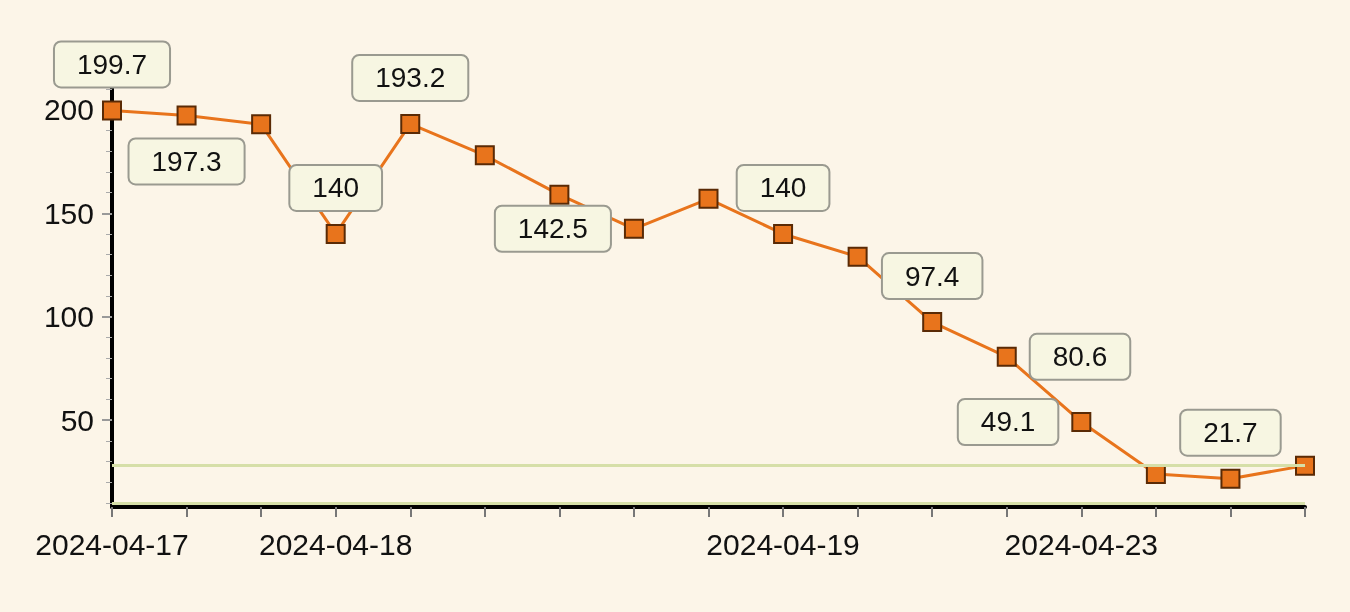 Image resolution: width=1350 pixels, height=612 pixels. Describe the element at coordinates (77, 420) in the screenshot. I see `y-tick-label: 50` at that location.